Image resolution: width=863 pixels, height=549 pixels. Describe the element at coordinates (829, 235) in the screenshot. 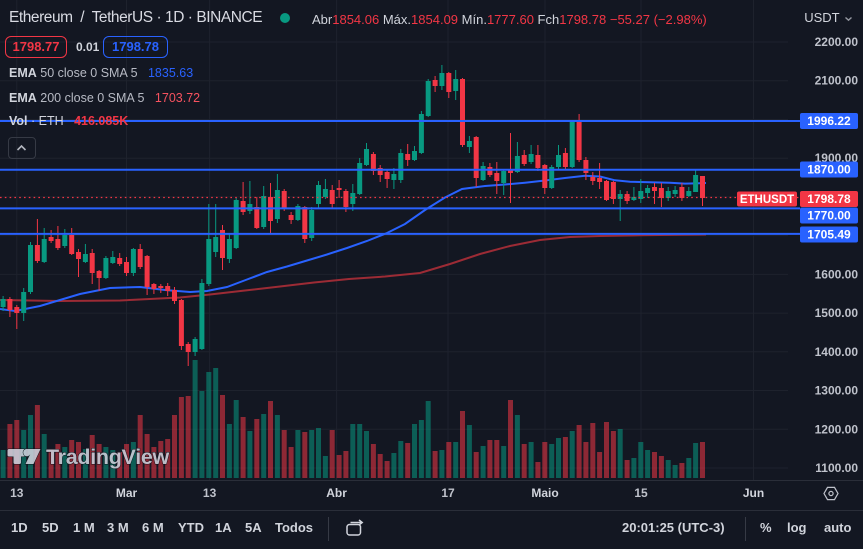

I see `svg-text: 1705.49` at that location.